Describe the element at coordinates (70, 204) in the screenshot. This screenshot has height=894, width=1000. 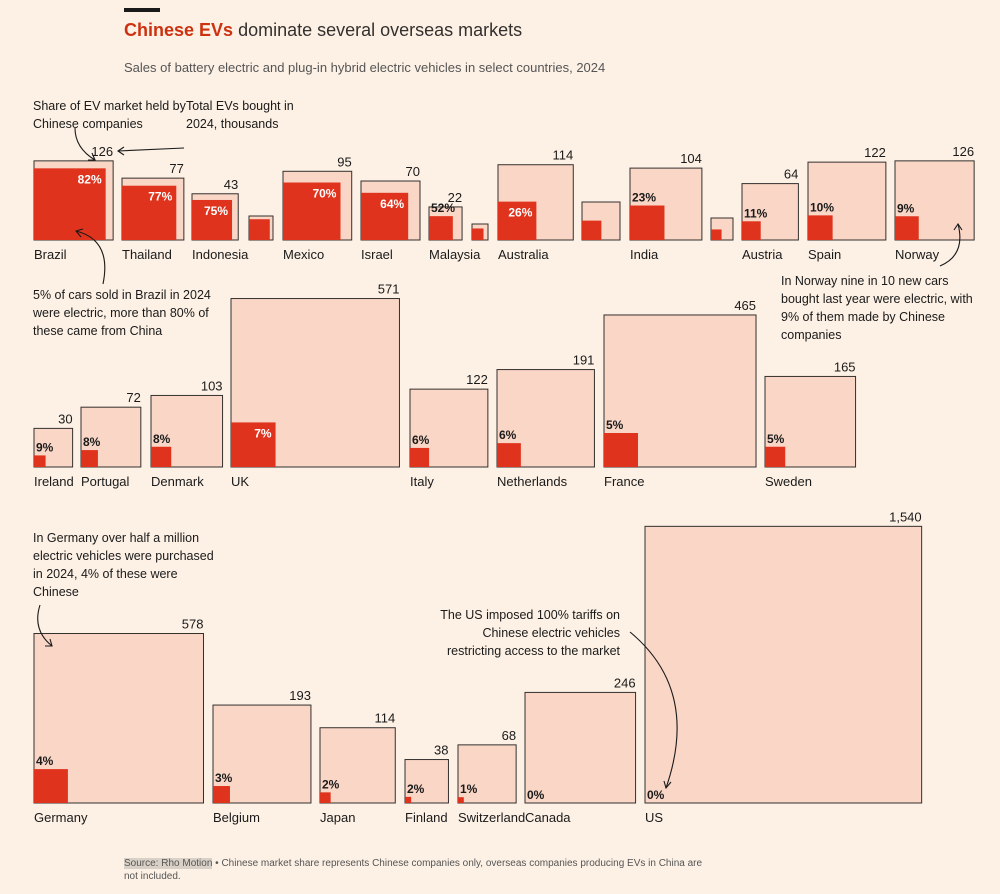
I see `chinese-square-brazil` at that location.